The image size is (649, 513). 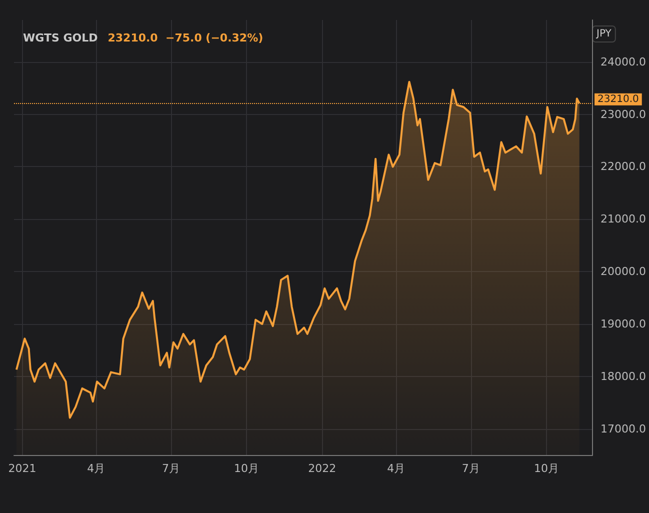 What do you see at coordinates (623, 376) in the screenshot?
I see `y-tick-label: 18000.0` at bounding box center [623, 376].